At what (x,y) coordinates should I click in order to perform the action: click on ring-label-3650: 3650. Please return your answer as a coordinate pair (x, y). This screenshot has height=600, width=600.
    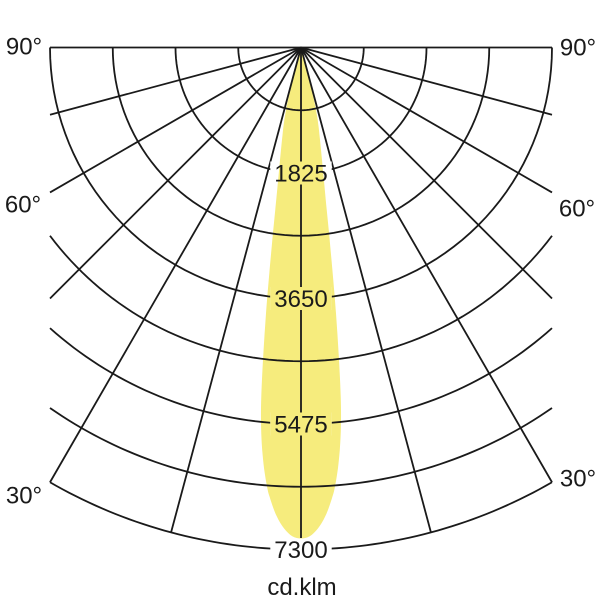
    Looking at the image, I should click on (300, 299).